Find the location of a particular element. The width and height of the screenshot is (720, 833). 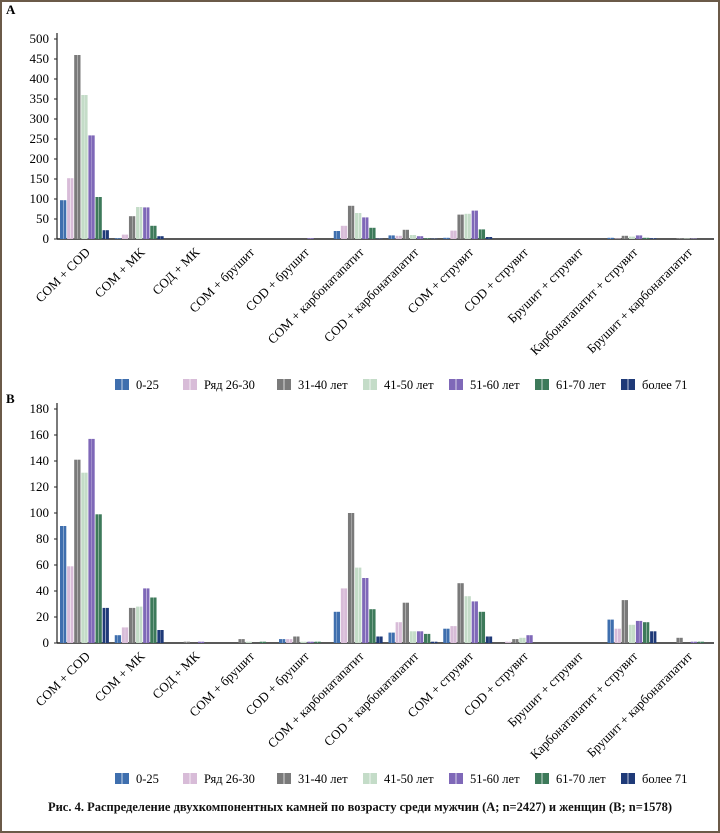

panel-label: B is located at coordinates (10, 398).